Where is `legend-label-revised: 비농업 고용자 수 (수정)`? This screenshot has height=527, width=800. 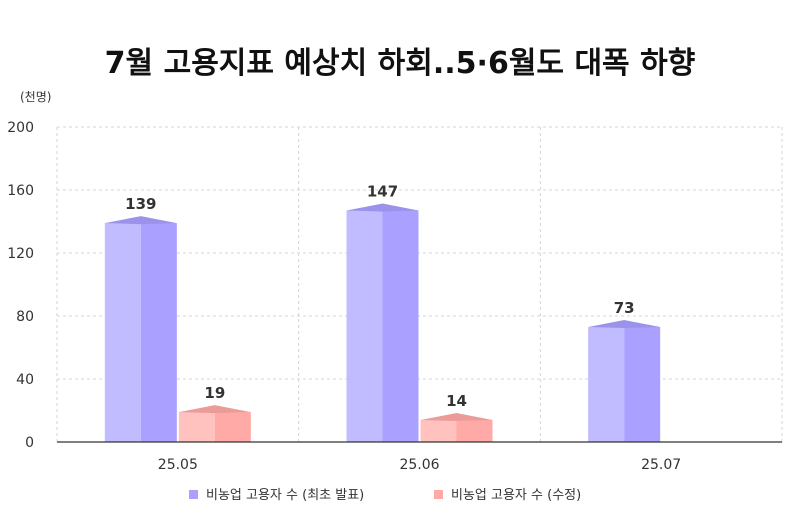
legend-label-revised: 비농업 고용자 수 (수정) is located at coordinates (516, 495).